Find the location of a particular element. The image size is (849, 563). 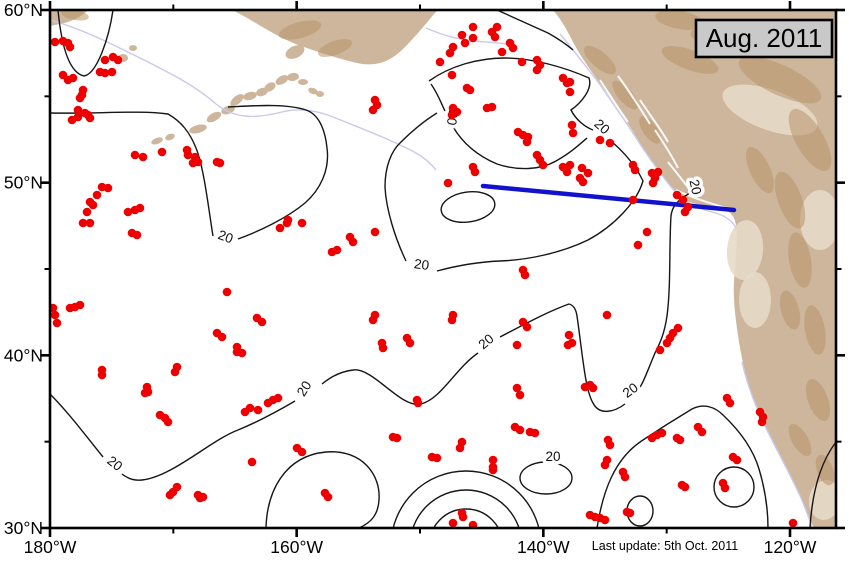

latitude-label: 50°N is located at coordinates (23, 183).